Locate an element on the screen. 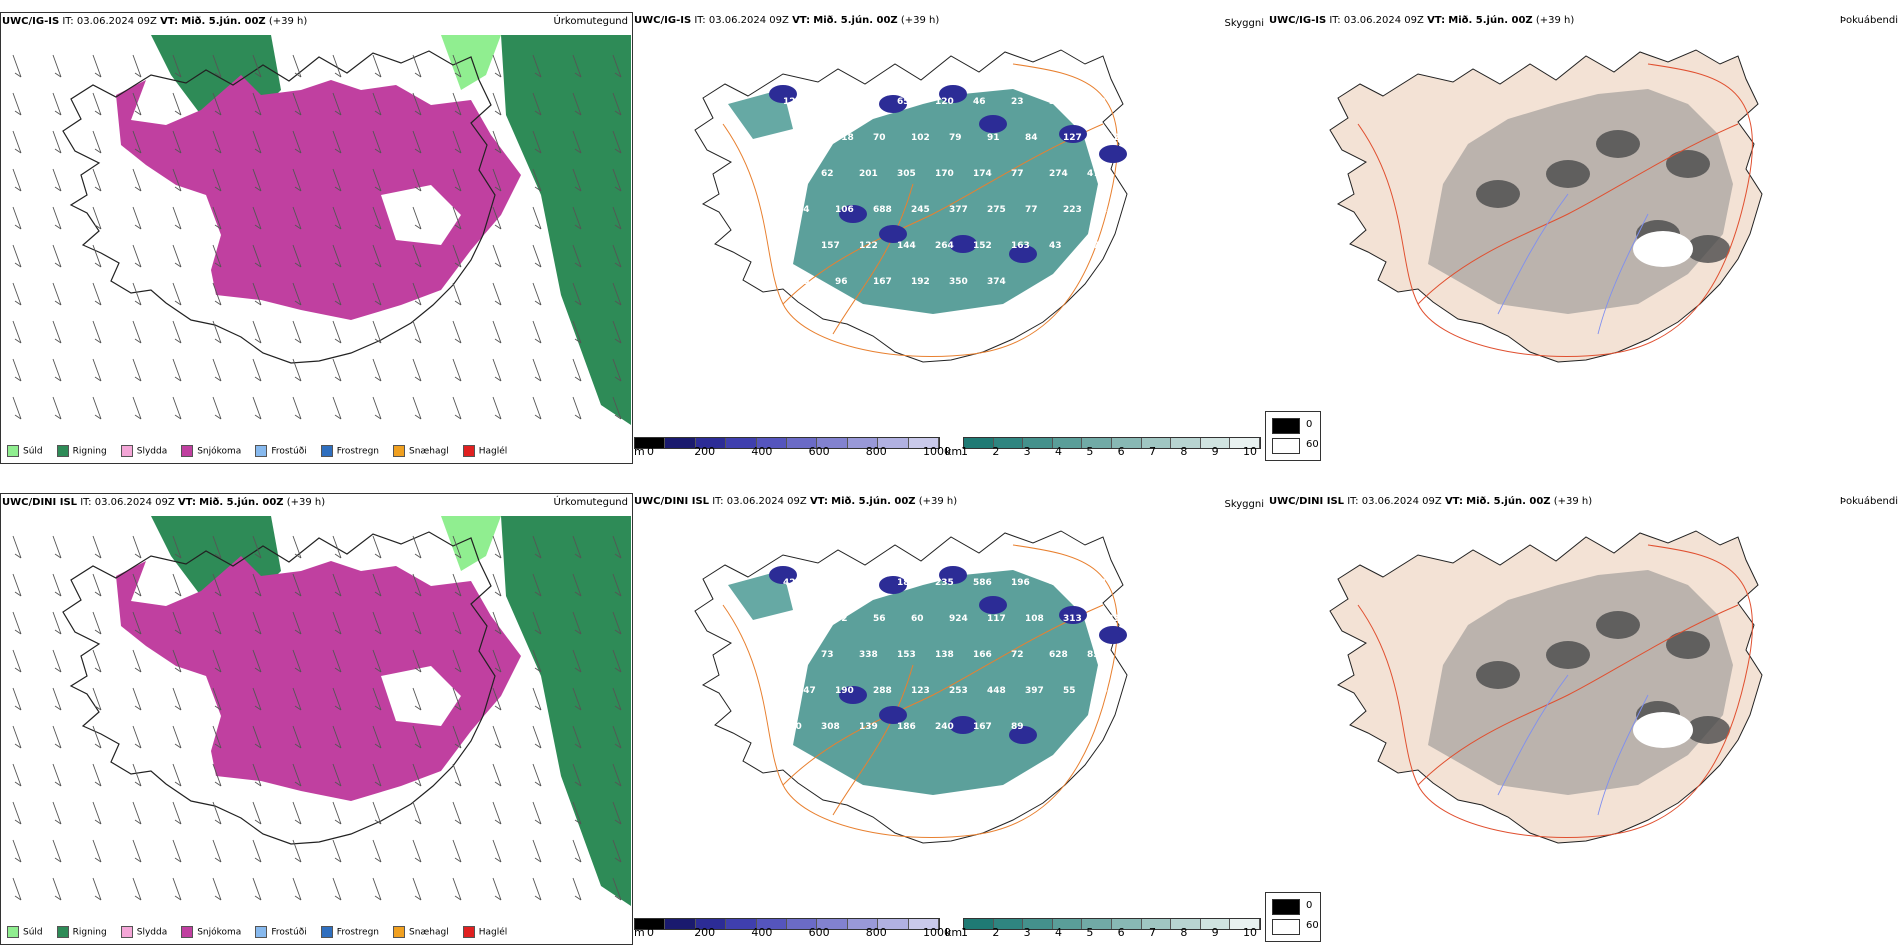 The image size is (1900, 950). ceiling-label: 628 is located at coordinates (1058, 655).